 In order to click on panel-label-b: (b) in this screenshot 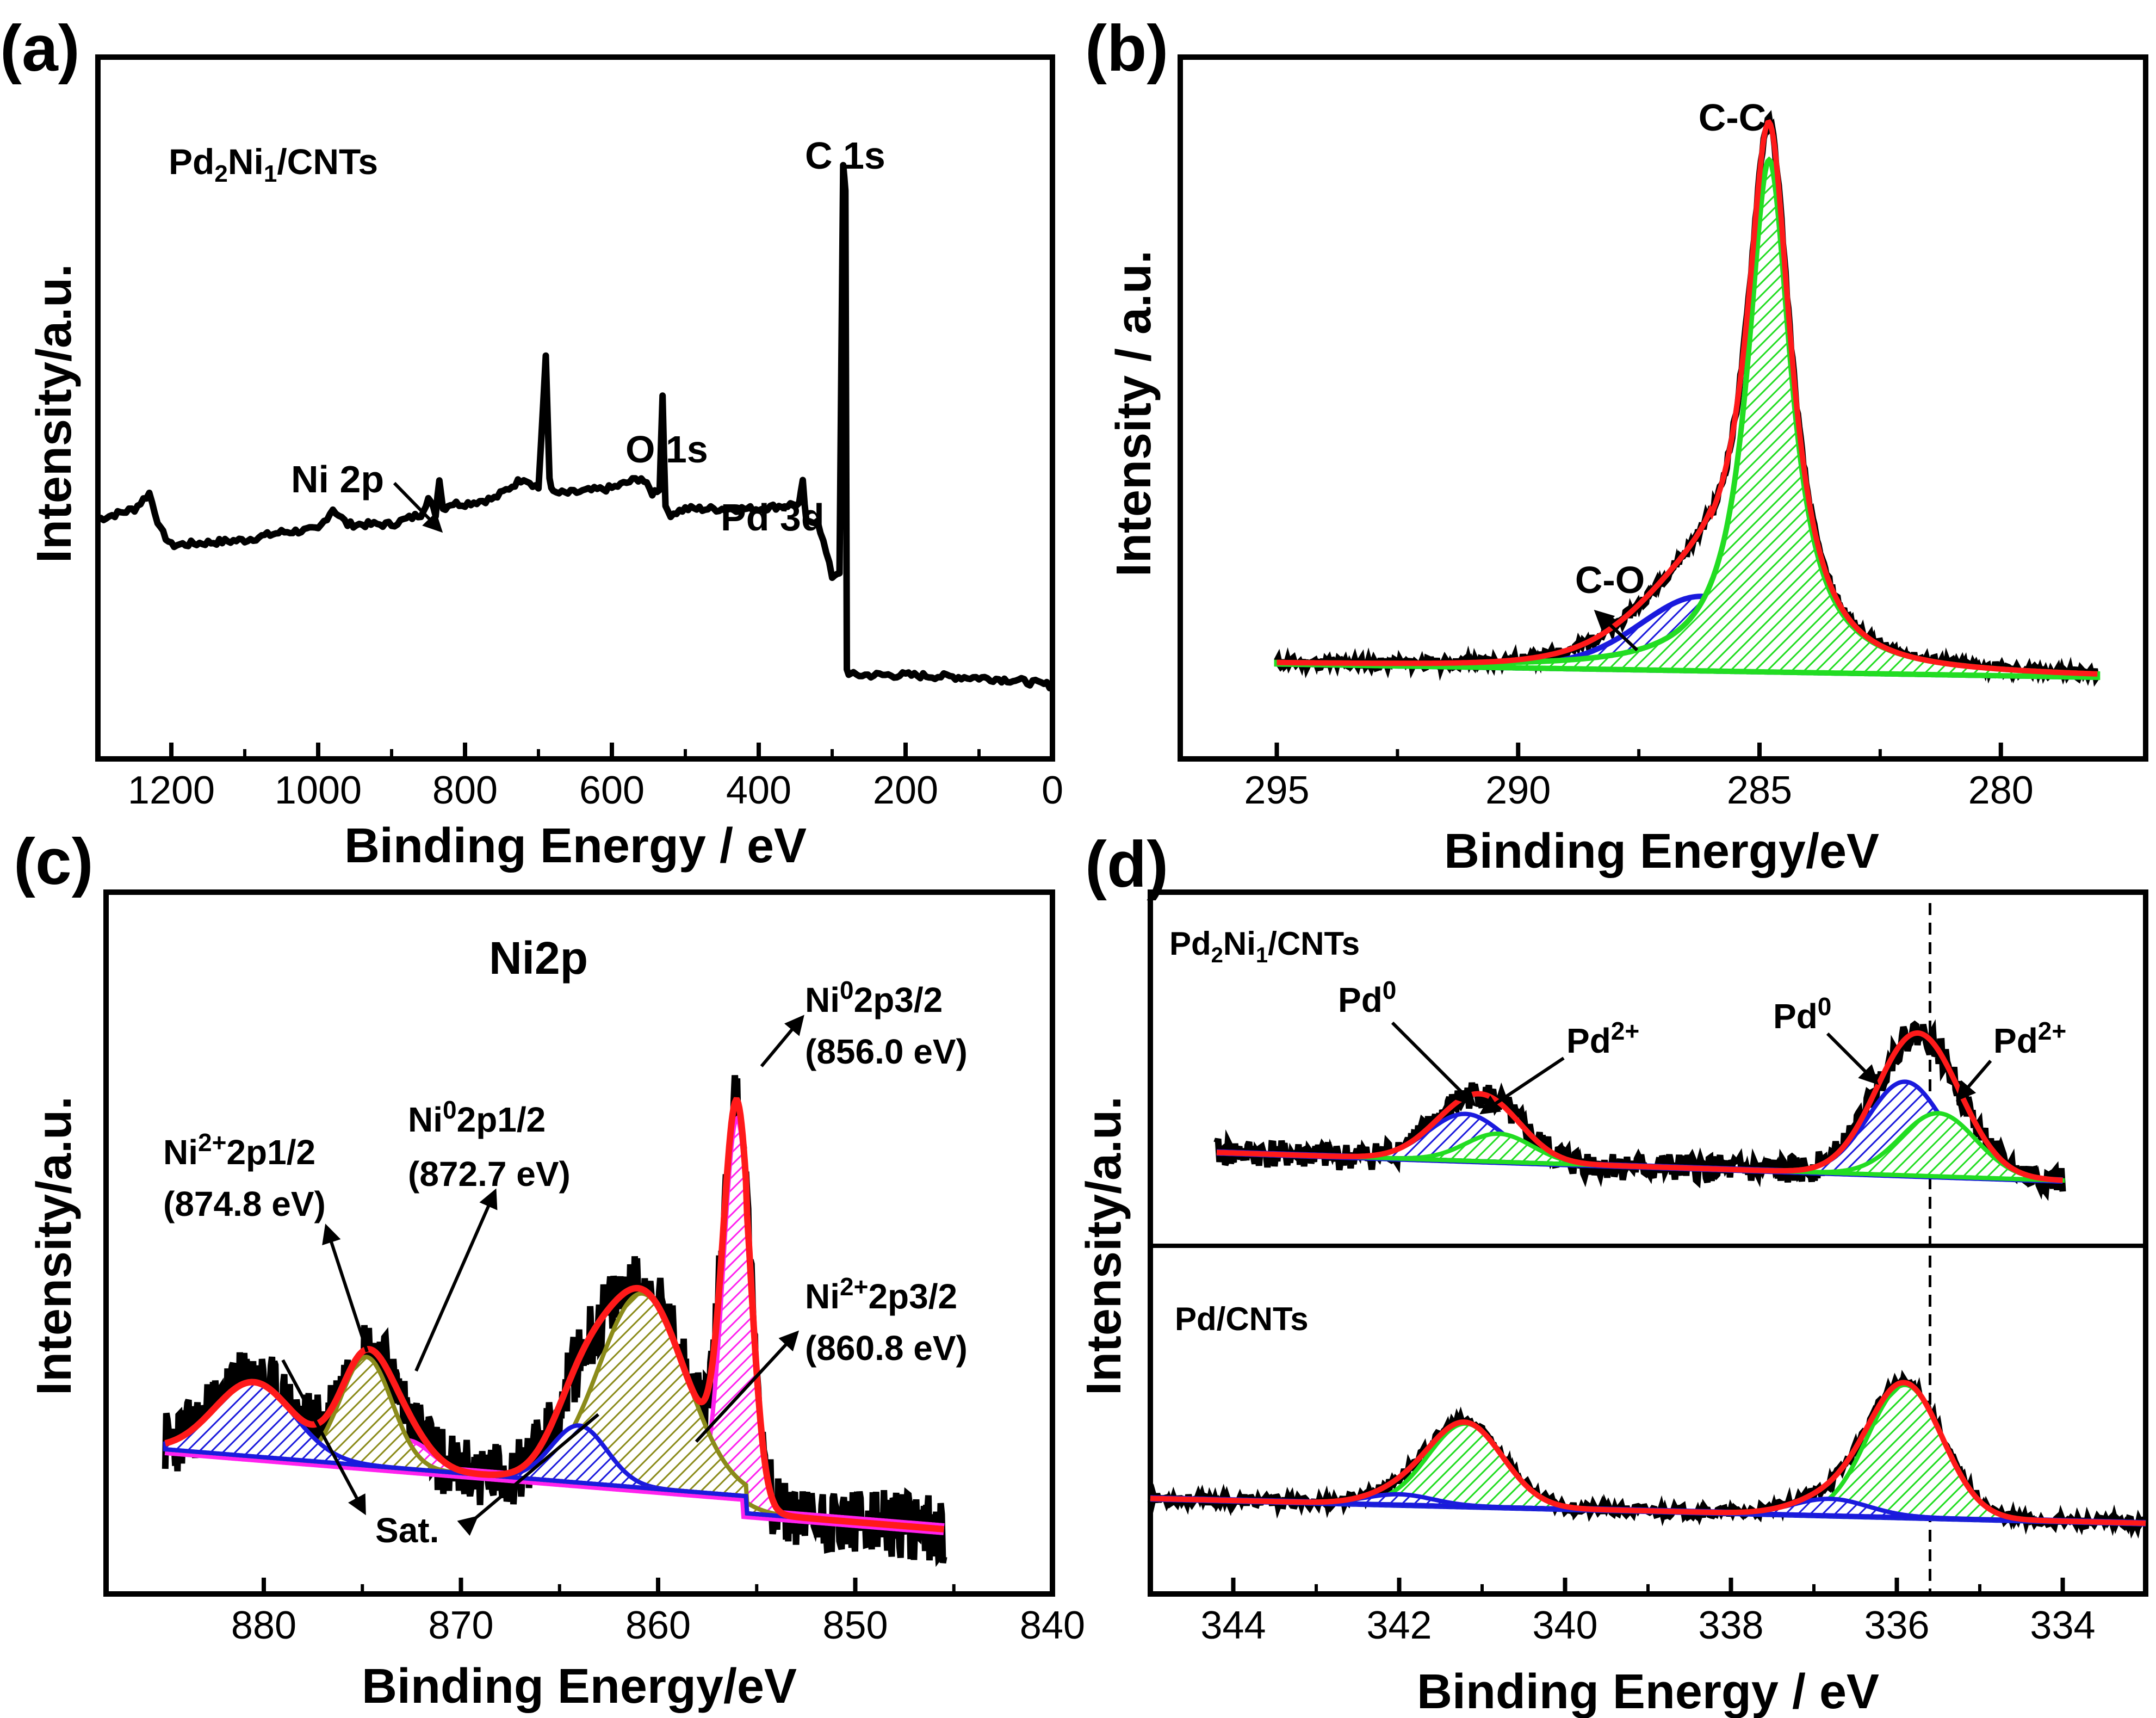, I will do `click(1126, 48)`.